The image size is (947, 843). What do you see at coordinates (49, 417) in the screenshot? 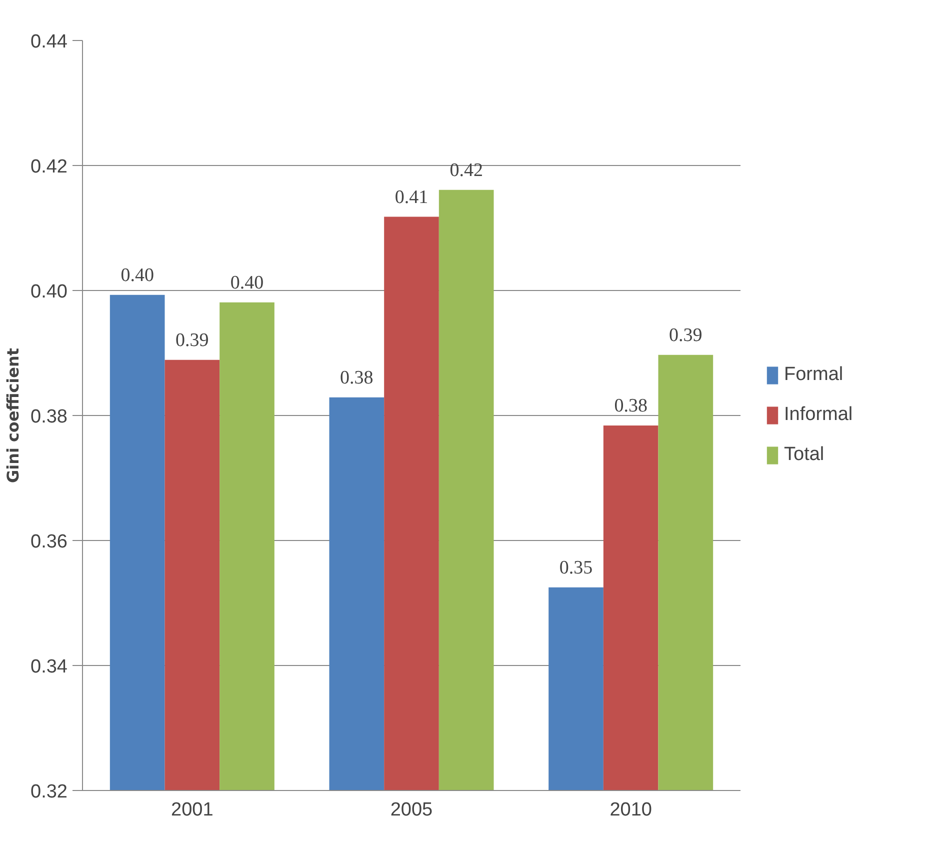
I see `text: 0.38` at bounding box center [49, 417].